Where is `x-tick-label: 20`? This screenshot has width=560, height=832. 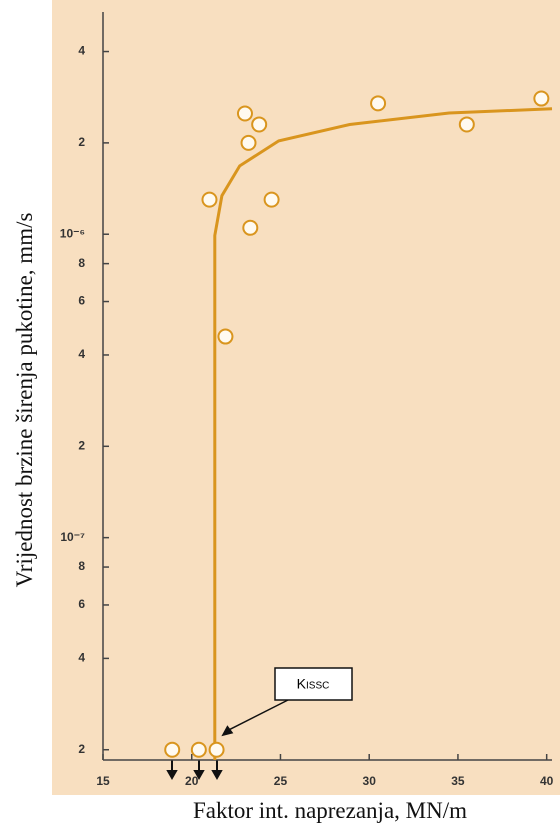
x-tick-label: 20 is located at coordinates (192, 781).